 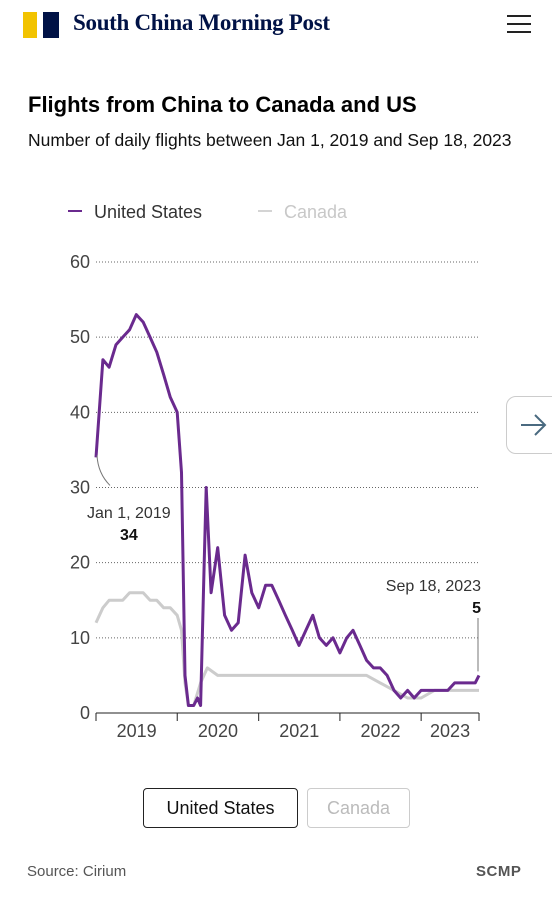 I want to click on scmp-logo-icon, so click(x=41, y=25).